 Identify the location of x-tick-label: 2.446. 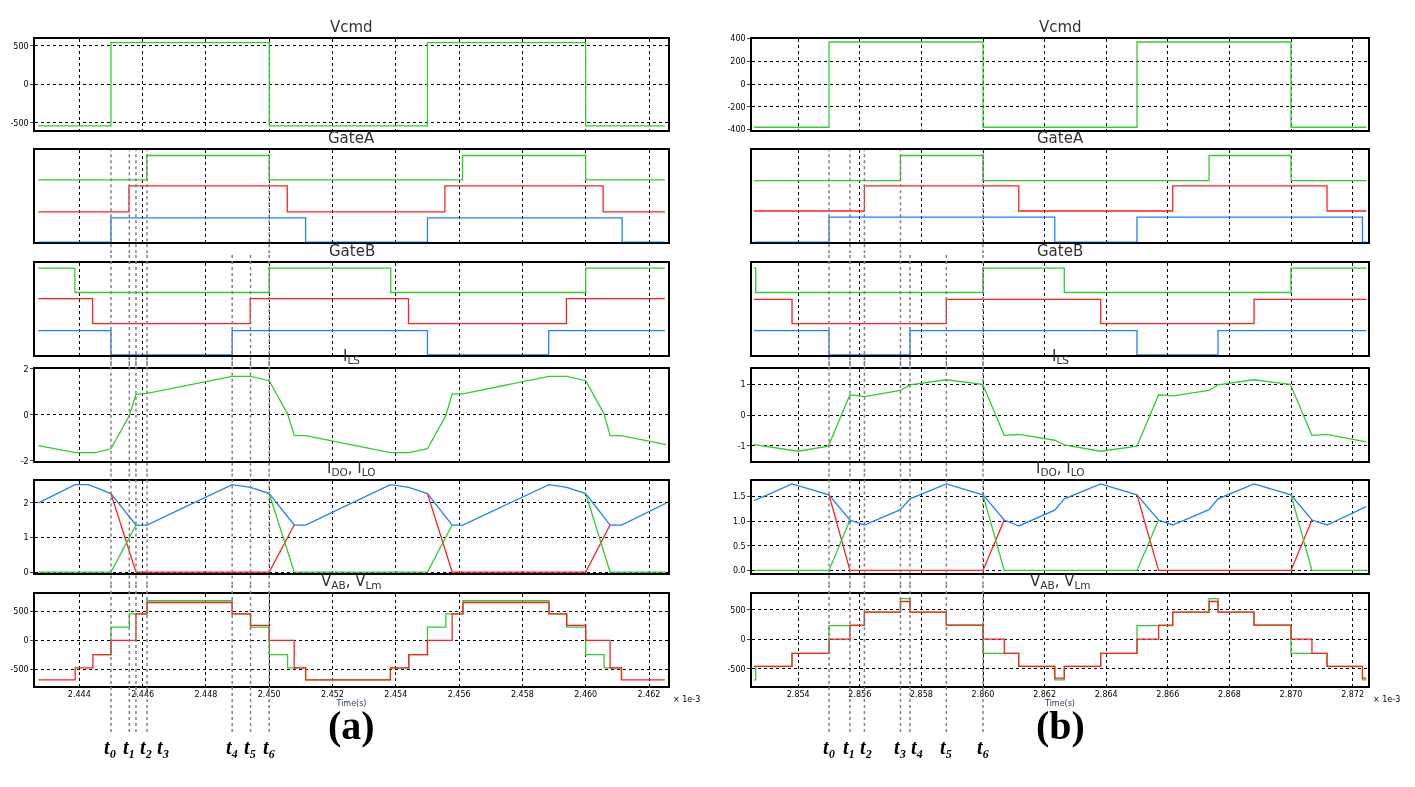
(143, 695).